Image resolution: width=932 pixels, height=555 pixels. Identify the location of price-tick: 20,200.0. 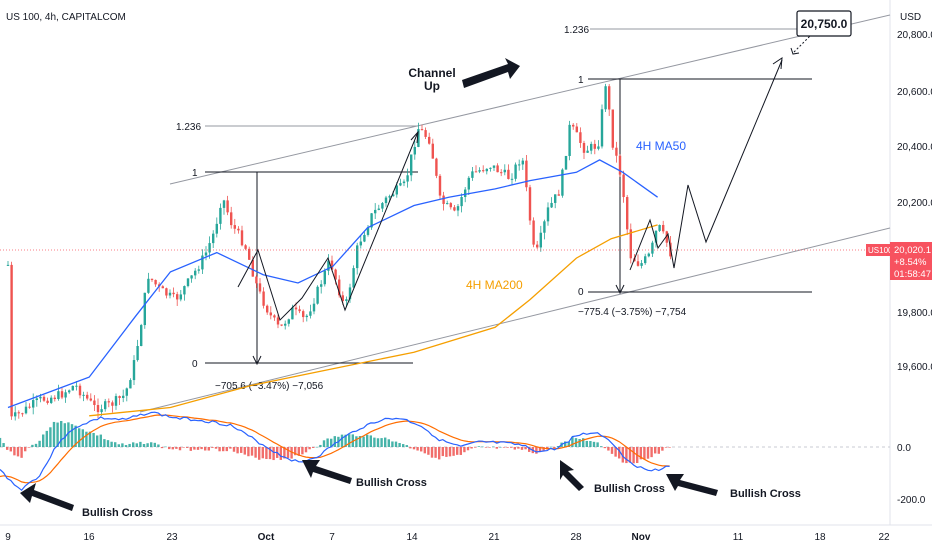
(914, 203).